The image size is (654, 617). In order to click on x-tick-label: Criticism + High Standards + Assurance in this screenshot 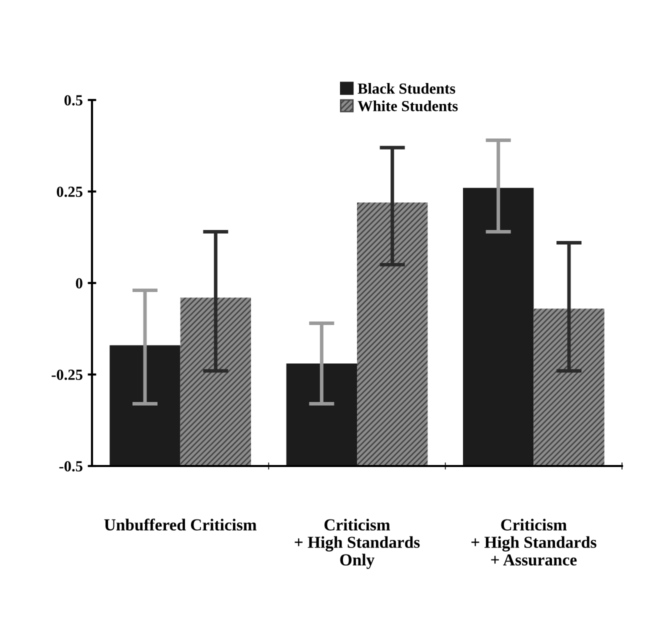, I will do `click(533, 542)`.